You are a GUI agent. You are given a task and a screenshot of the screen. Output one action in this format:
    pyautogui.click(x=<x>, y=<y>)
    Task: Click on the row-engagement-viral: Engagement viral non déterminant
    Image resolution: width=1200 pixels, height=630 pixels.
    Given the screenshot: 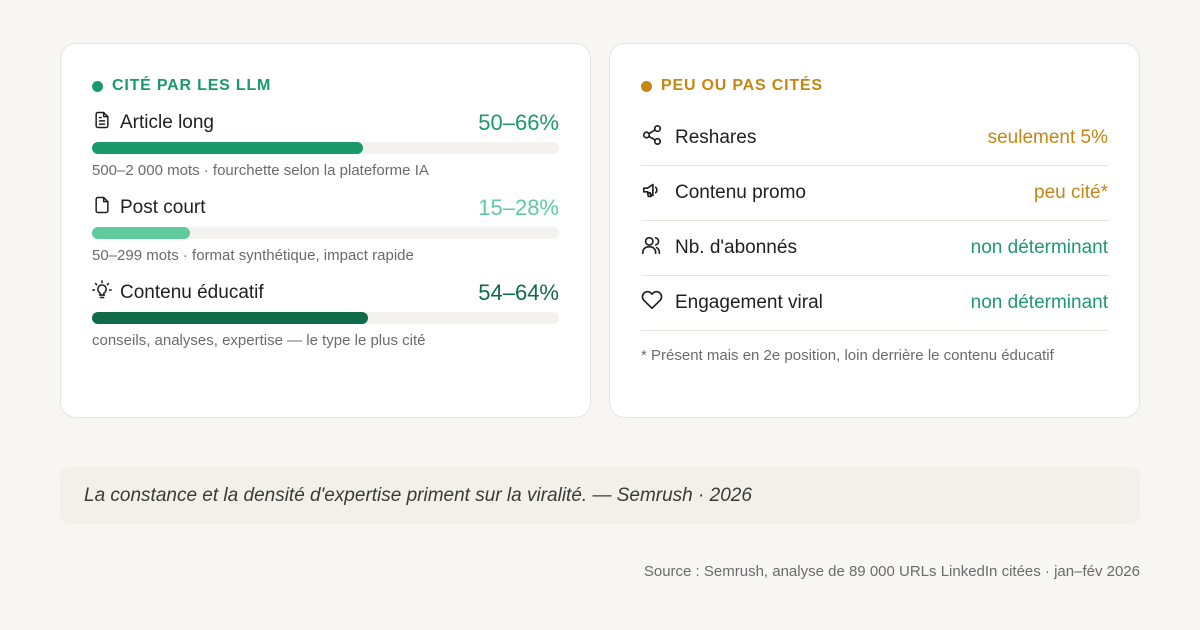 What is the action you would take?
    pyautogui.click(x=874, y=303)
    